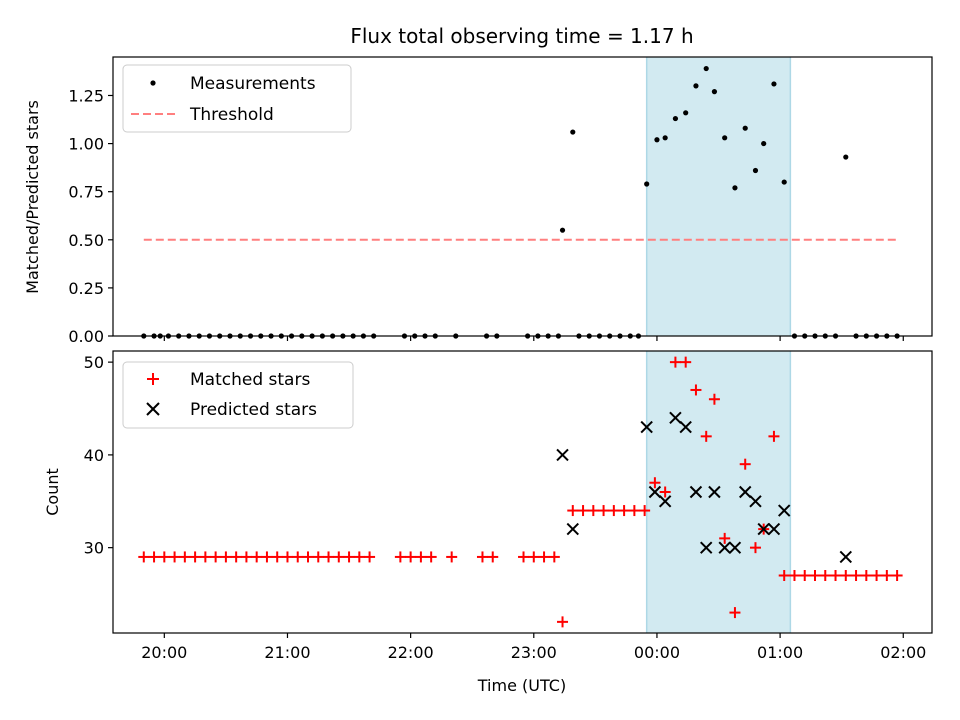 The height and width of the screenshot is (720, 960). I want to click on counts-x-ticks: 20:00 21:00 22:00 23:00 00:00 01:00 02:00, so click(533, 647).